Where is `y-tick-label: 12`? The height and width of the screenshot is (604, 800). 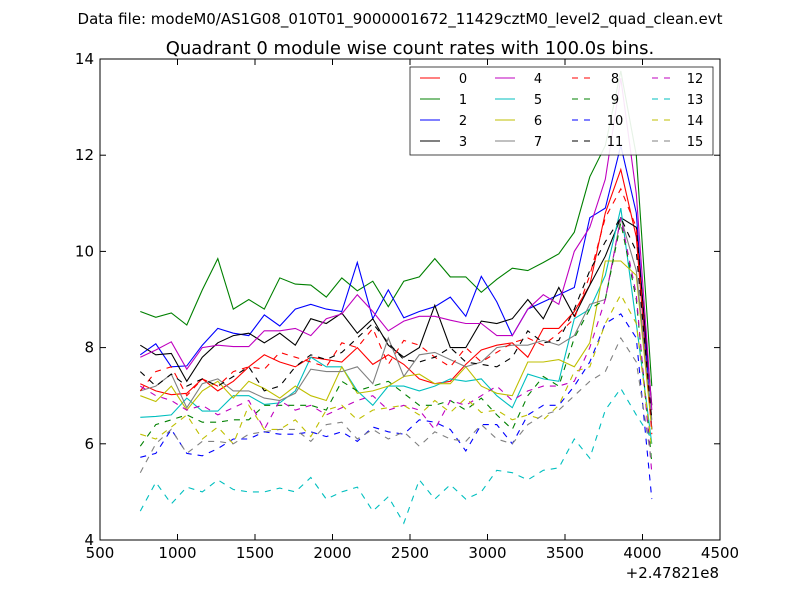
y-tick-label: 12 is located at coordinates (84, 155).